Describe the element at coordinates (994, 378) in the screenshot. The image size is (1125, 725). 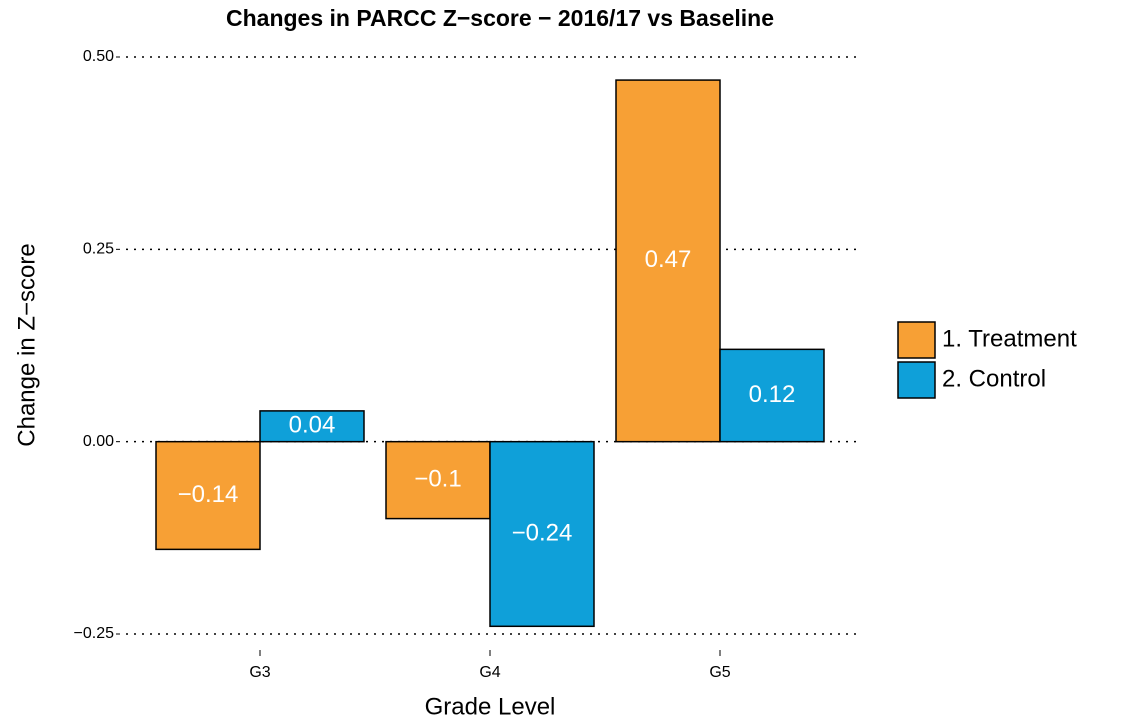
I see `legend-label: 2. Control` at that location.